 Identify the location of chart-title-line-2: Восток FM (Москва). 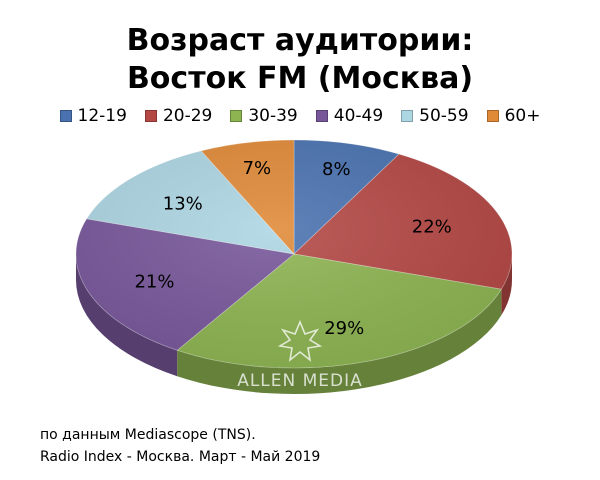
(300, 78).